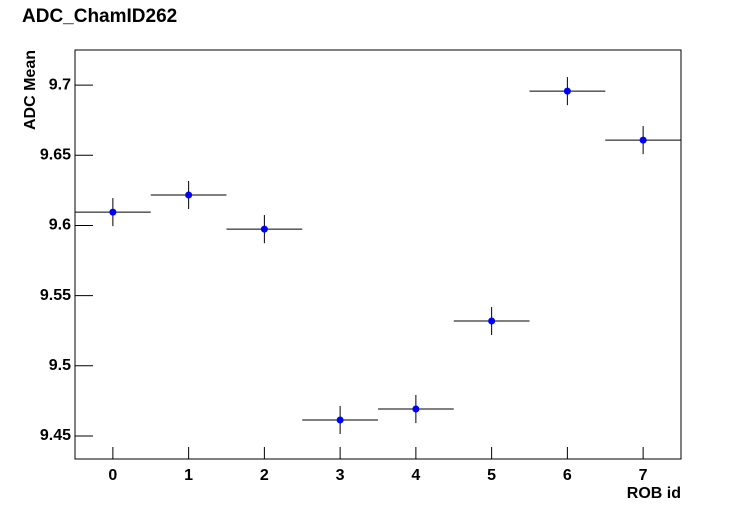 This screenshot has height=511, width=756. What do you see at coordinates (99, 16) in the screenshot?
I see `chart-title: ADC_ChamID262` at bounding box center [99, 16].